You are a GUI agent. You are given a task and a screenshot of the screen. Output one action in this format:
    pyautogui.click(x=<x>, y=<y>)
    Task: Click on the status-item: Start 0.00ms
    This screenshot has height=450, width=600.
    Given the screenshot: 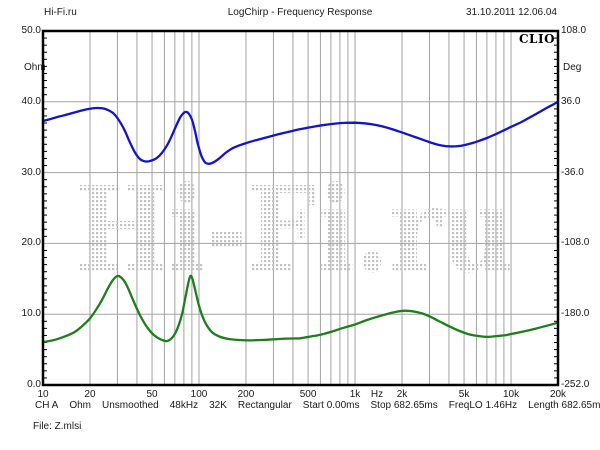 What is the action you would take?
    pyautogui.click(x=331, y=405)
    